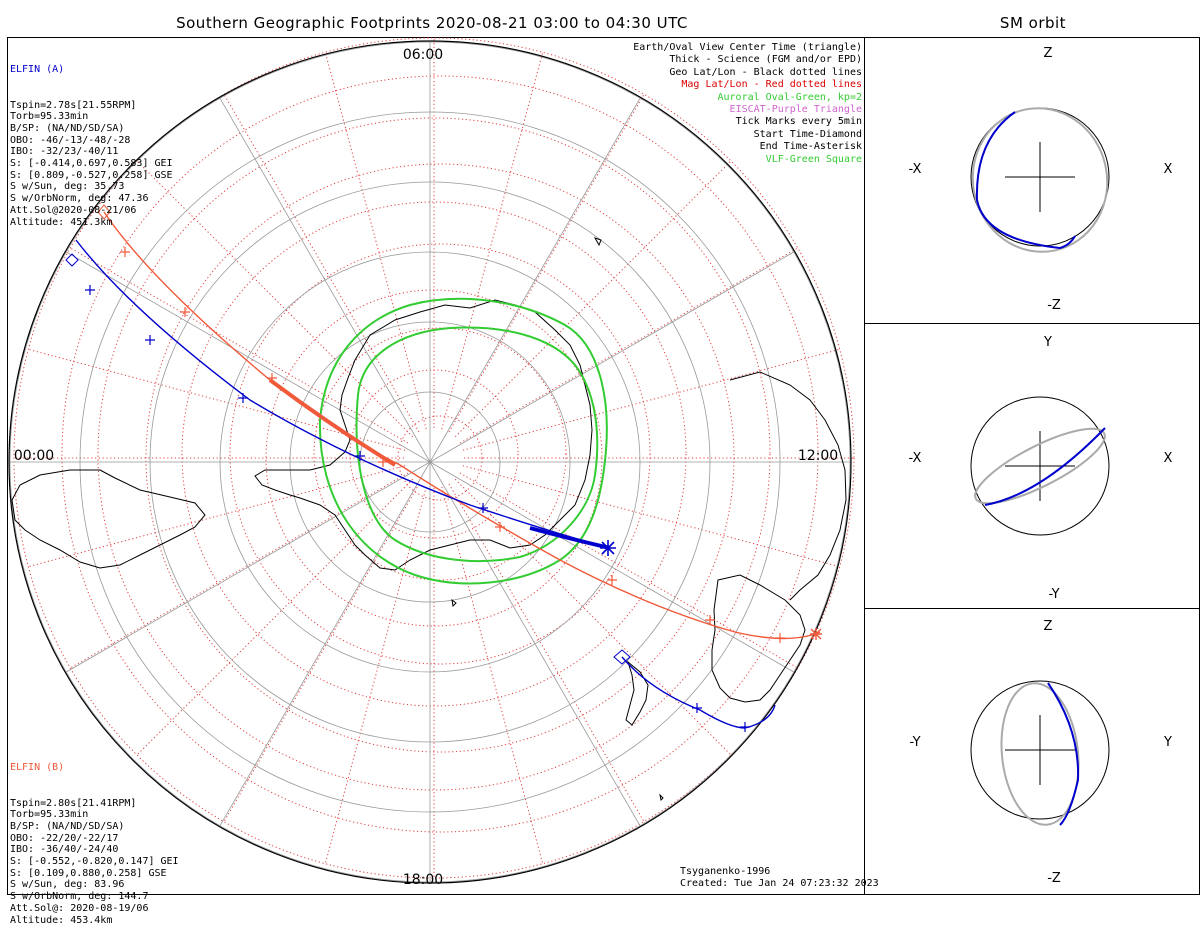 This screenshot has width=1200, height=938. I want to click on elfin-b-info-line: S w/OrbNorm, deg: 144.7, so click(79, 897).